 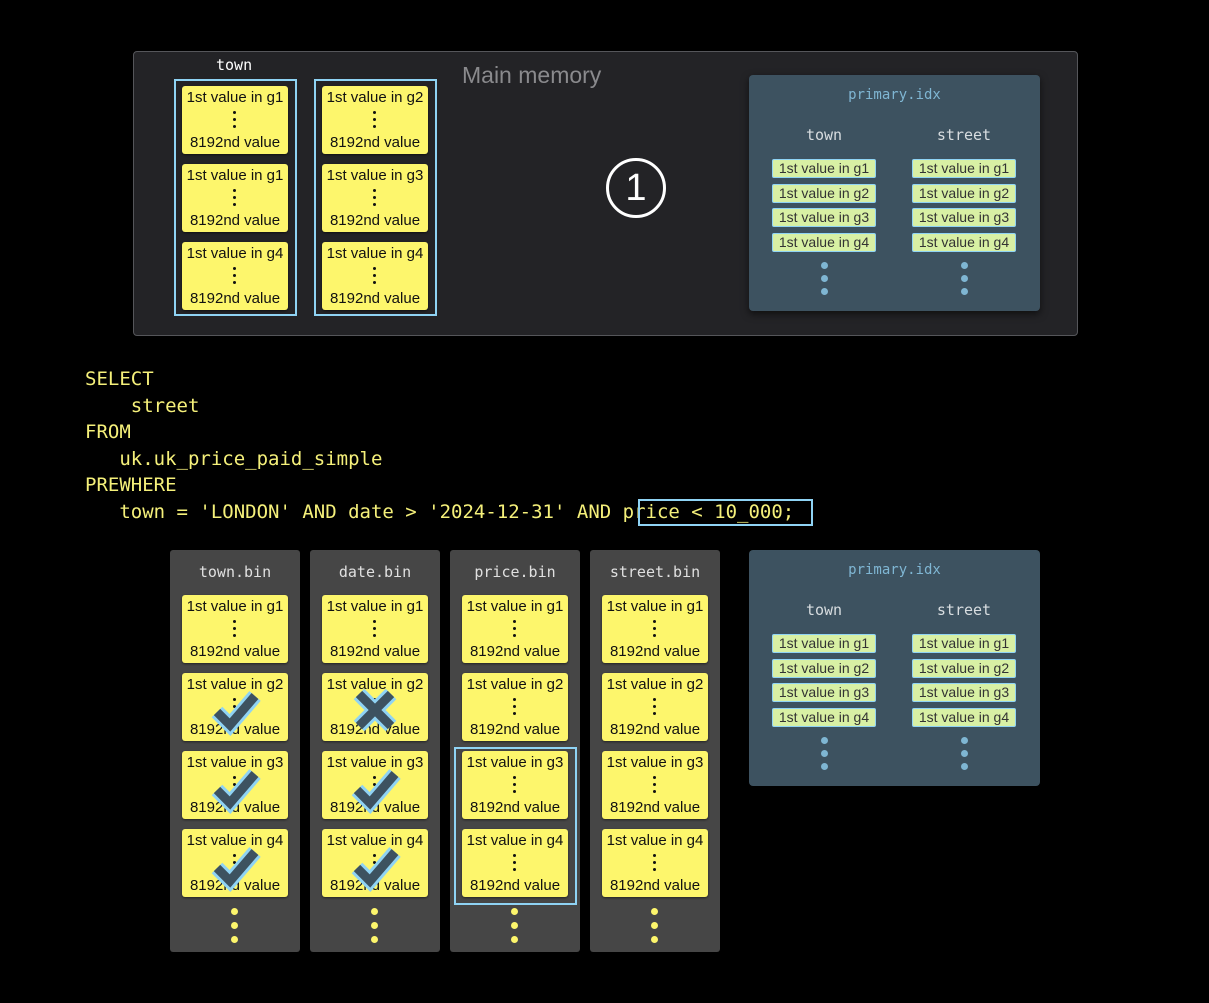 What do you see at coordinates (636, 188) in the screenshot?
I see `step-number-badge: 1` at bounding box center [636, 188].